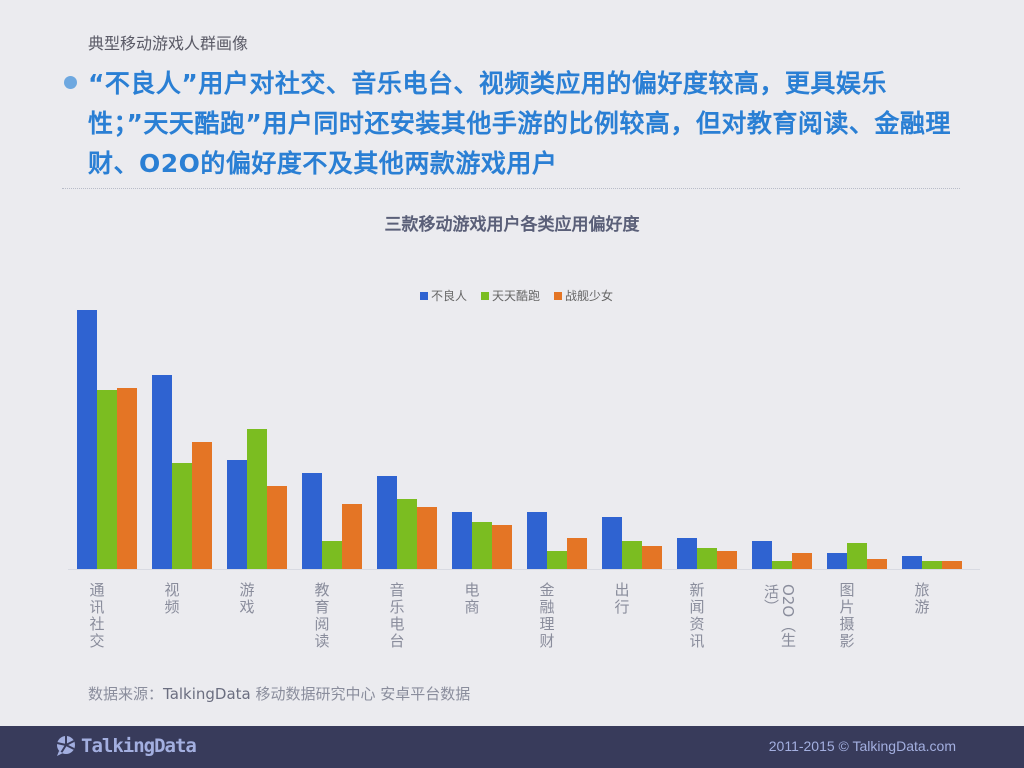  Describe the element at coordinates (862, 746) in the screenshot. I see `copyright-text: 2011-2015 © TalkingData.com` at that location.